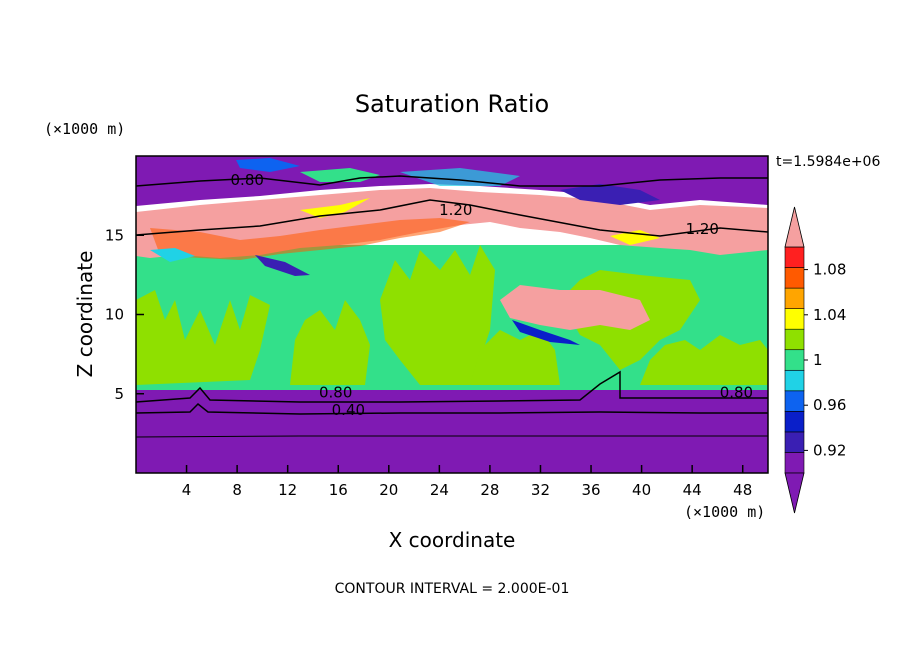  What do you see at coordinates (829, 450) in the screenshot?
I see `colorbar-label: 0.92` at bounding box center [829, 450].